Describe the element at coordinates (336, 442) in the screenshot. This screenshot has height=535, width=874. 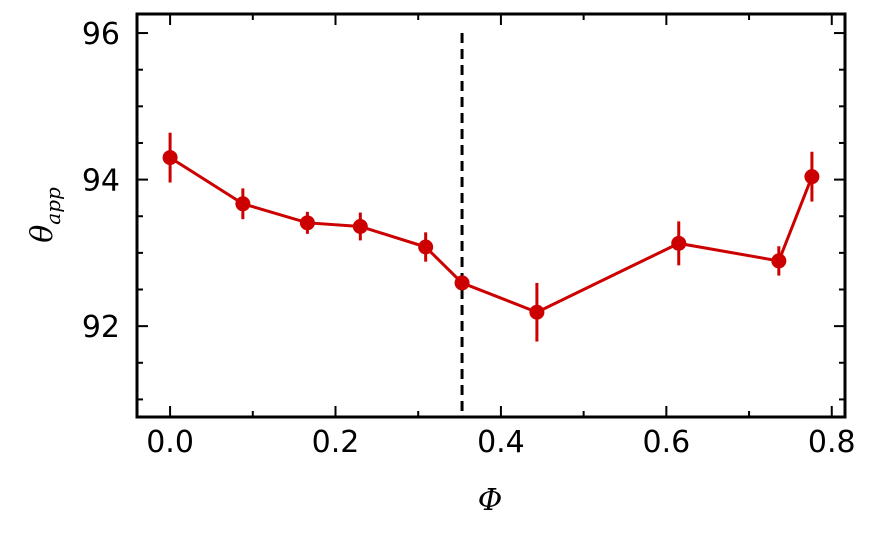
I see `x-tick-label: 0.2` at that location.